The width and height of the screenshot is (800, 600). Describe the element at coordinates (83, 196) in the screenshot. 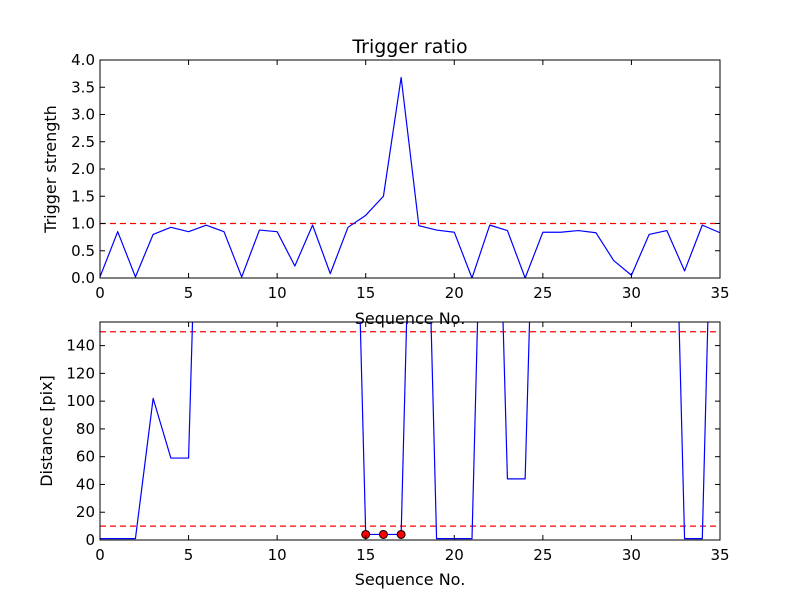

I see `y-tick-label: 1.5` at that location.